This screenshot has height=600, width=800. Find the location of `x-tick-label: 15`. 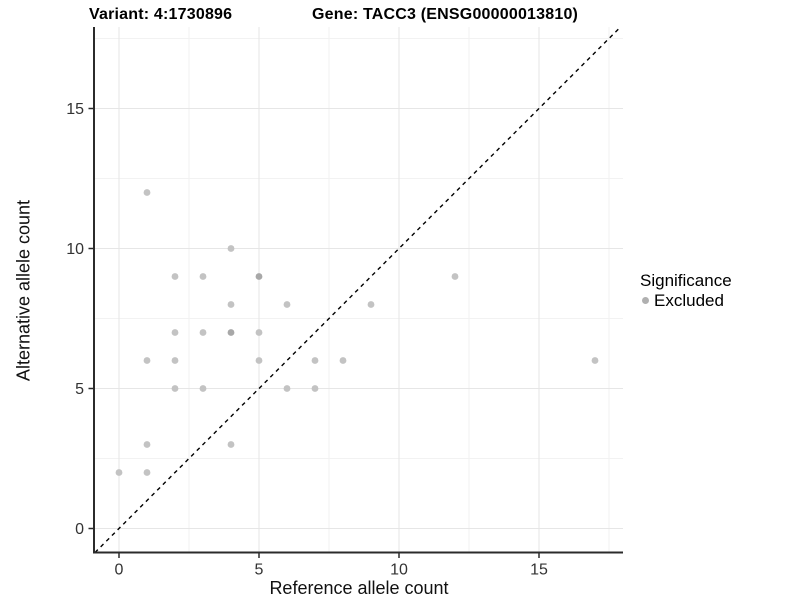

x-tick-label: 15 is located at coordinates (539, 570).